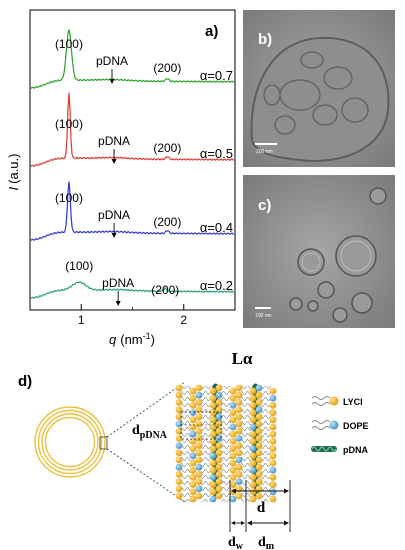 Image resolution: width=405 pixels, height=550 pixels. Describe the element at coordinates (260, 507) in the screenshot. I see `dimension-arrows` at that location.